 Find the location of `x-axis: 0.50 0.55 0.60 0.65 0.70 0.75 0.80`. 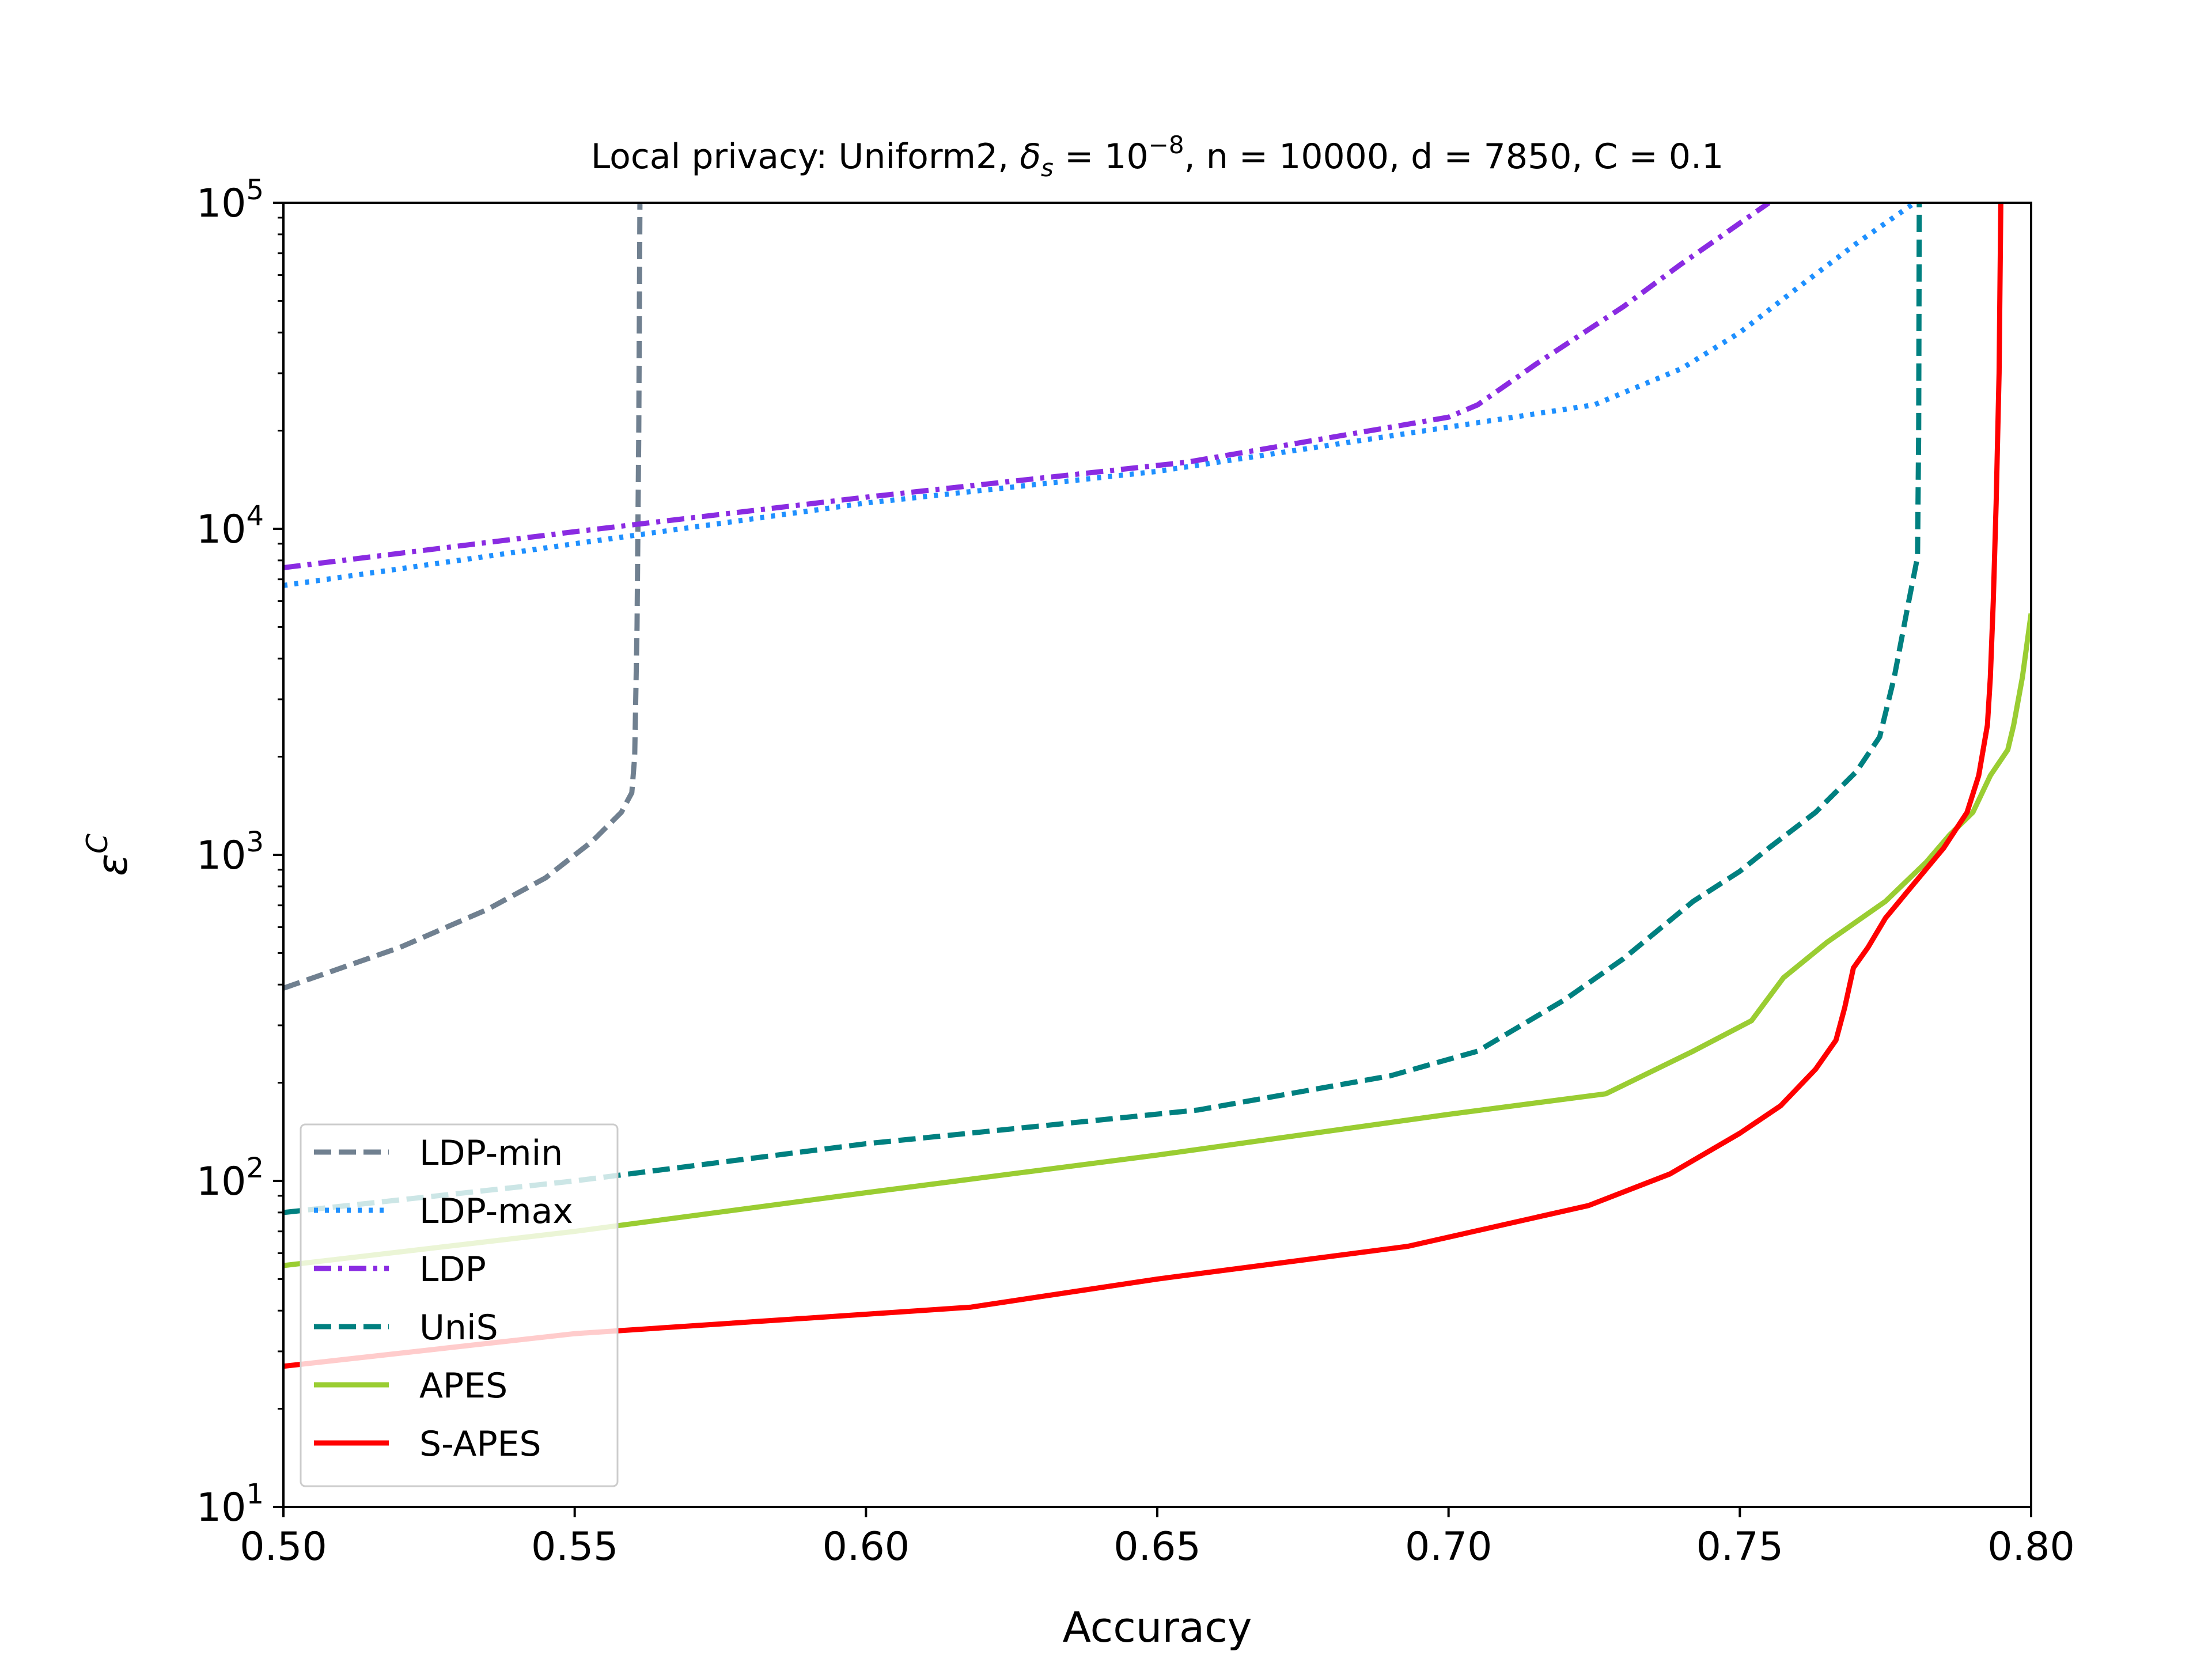

x-axis: 0.50 0.55 0.60 0.65 0.70 0.75 0.80 is located at coordinates (1157, 1538).